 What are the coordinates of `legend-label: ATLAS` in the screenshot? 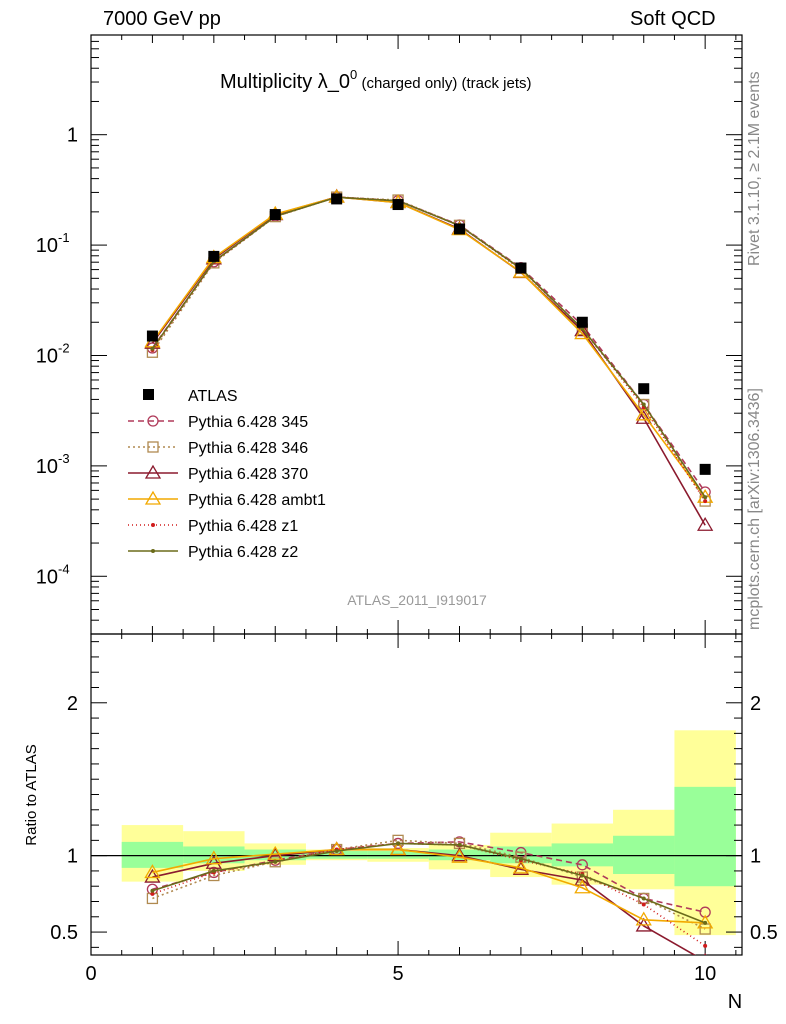 It's located at (213, 396).